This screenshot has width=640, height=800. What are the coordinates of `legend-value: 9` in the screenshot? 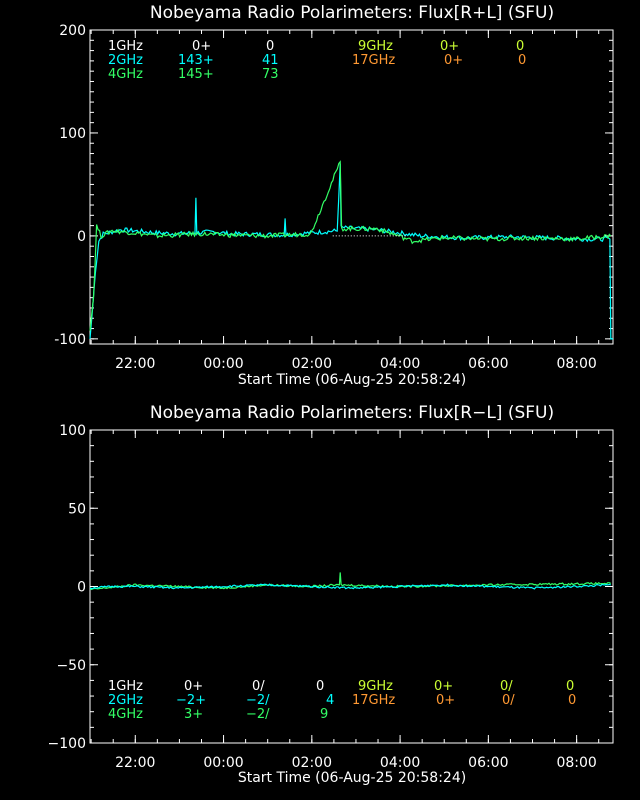 It's located at (324, 714).